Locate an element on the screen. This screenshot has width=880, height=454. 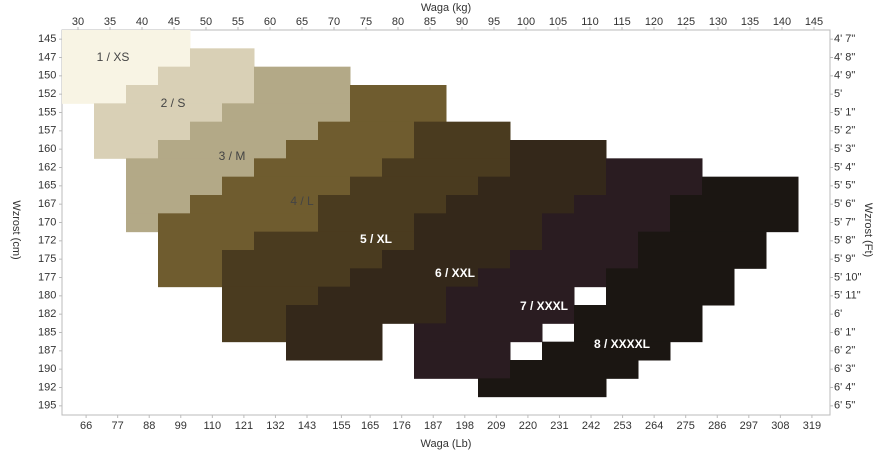
x-tick-label: 65 is located at coordinates (302, 22).